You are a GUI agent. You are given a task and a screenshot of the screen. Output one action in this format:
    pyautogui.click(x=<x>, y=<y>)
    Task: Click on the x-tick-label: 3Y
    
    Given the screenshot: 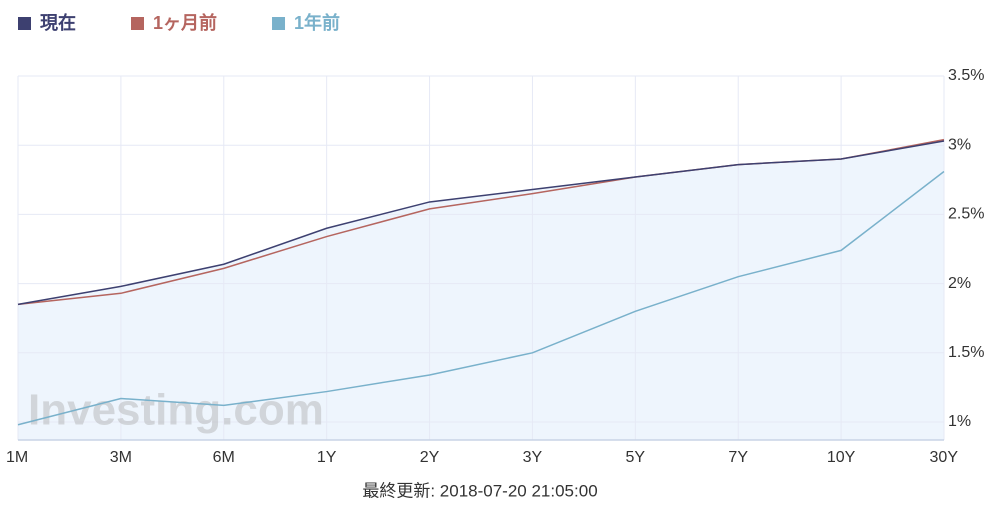 What is the action you would take?
    pyautogui.click(x=533, y=457)
    